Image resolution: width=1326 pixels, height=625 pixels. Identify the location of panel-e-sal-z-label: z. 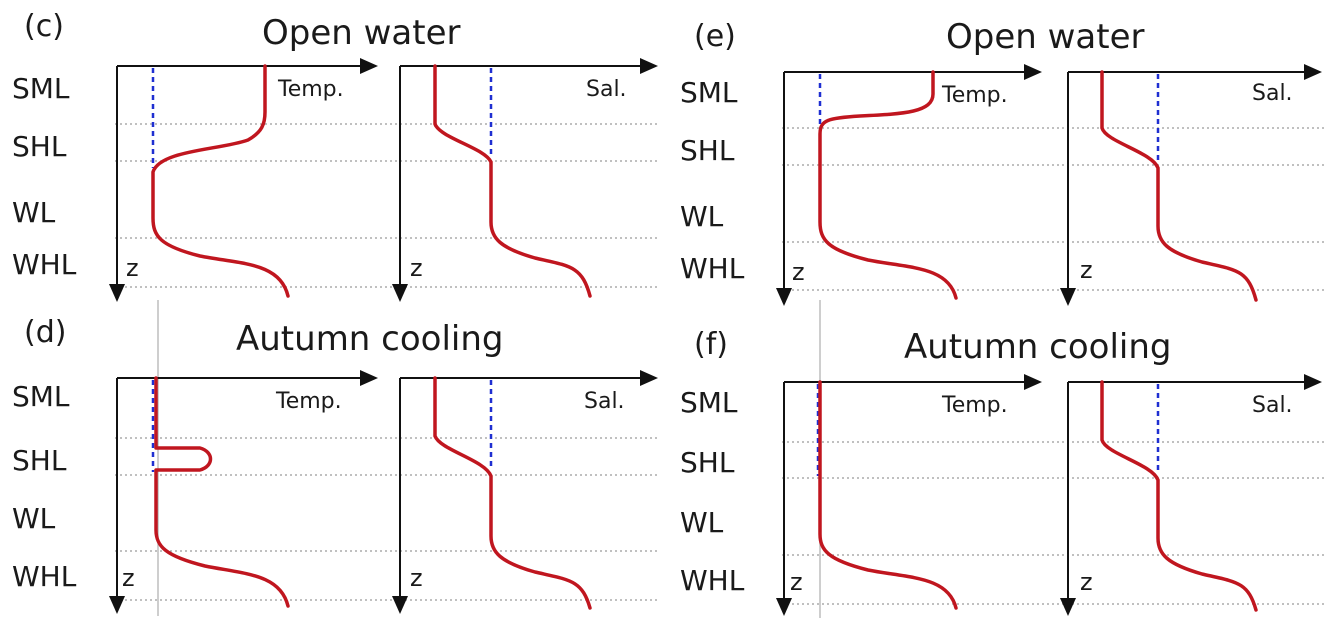
(1086, 270).